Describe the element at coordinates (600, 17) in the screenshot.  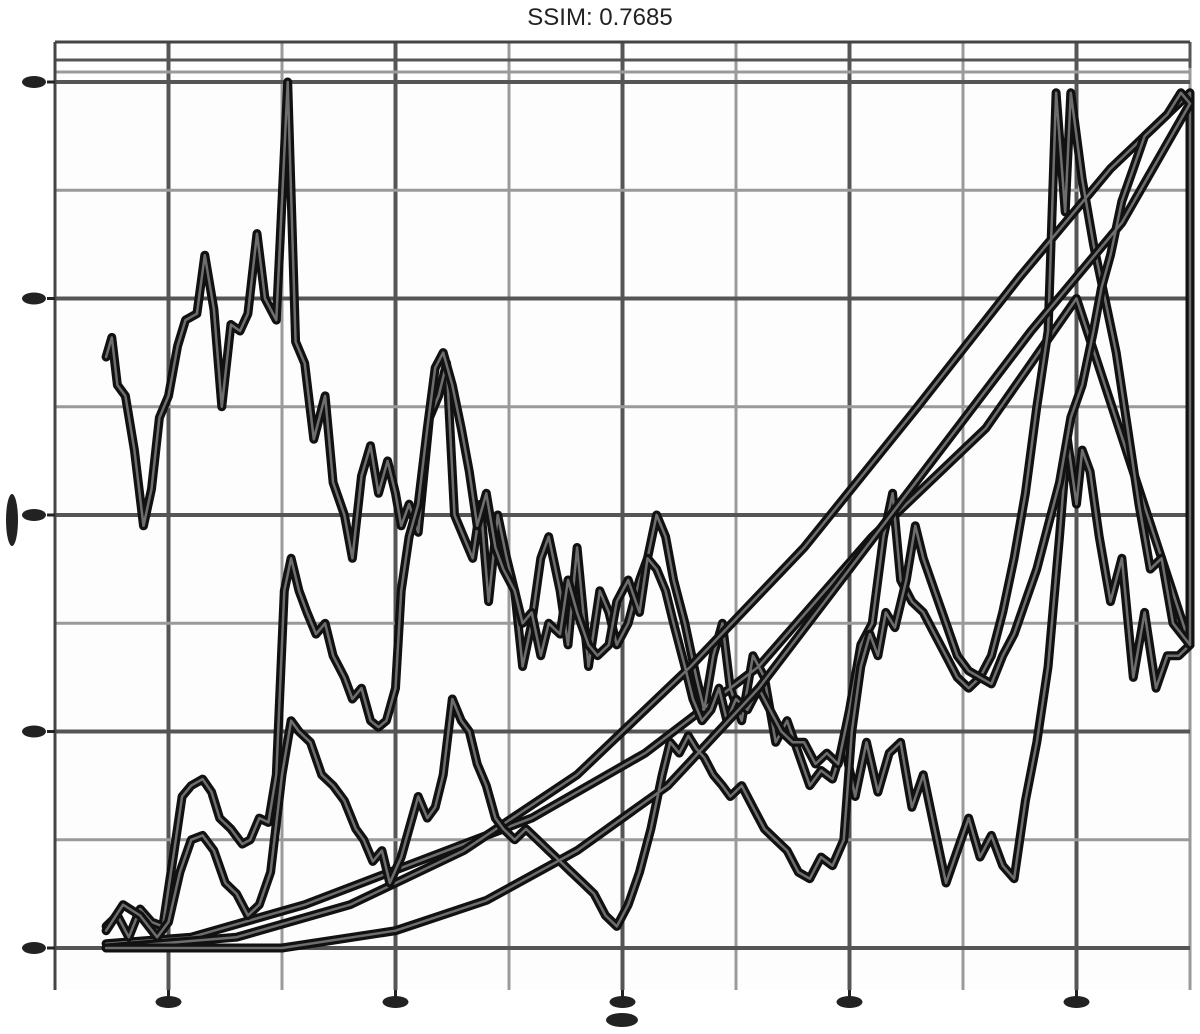
I see `chart-title: SSIM: 0.7685` at that location.